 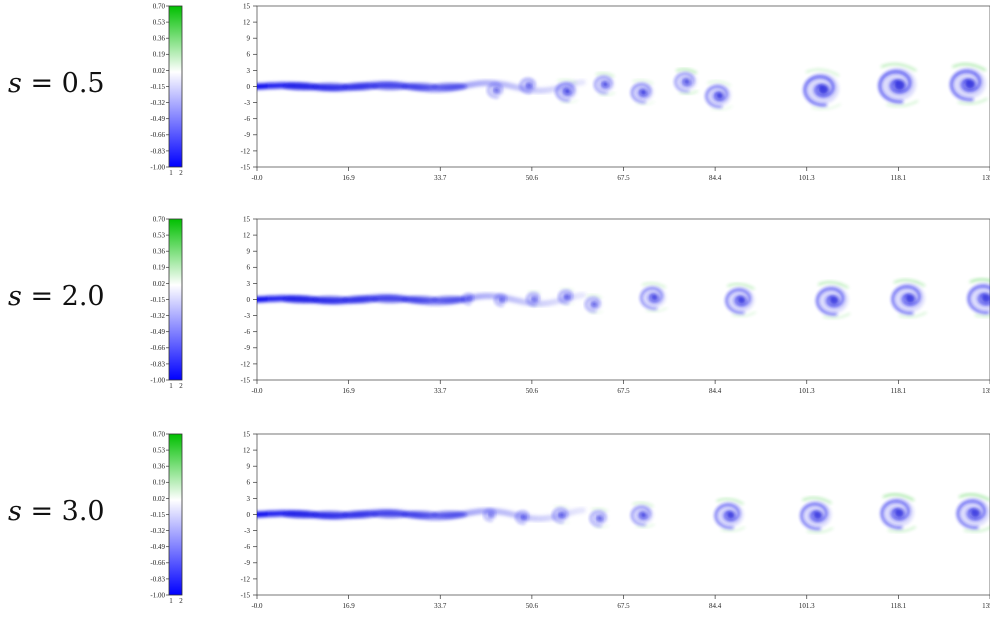 I want to click on colorbar-tick-label: 0.02, so click(x=159, y=71).